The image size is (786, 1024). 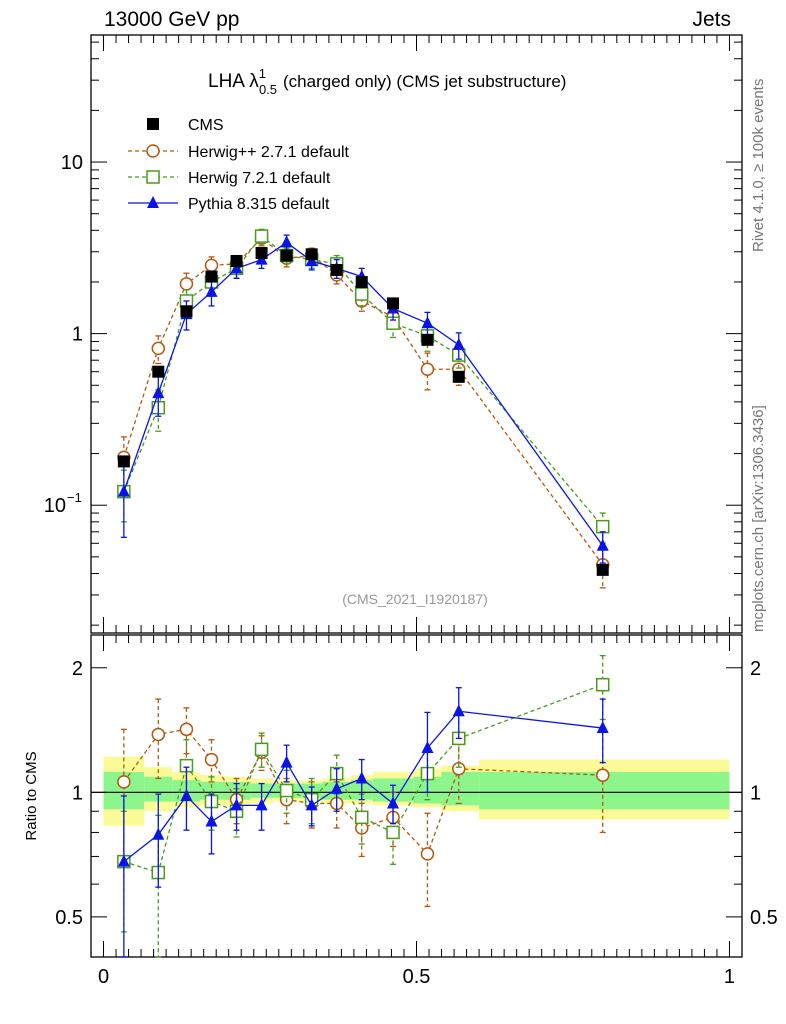 I want to click on title-sub: 0.5, so click(x=268, y=89).